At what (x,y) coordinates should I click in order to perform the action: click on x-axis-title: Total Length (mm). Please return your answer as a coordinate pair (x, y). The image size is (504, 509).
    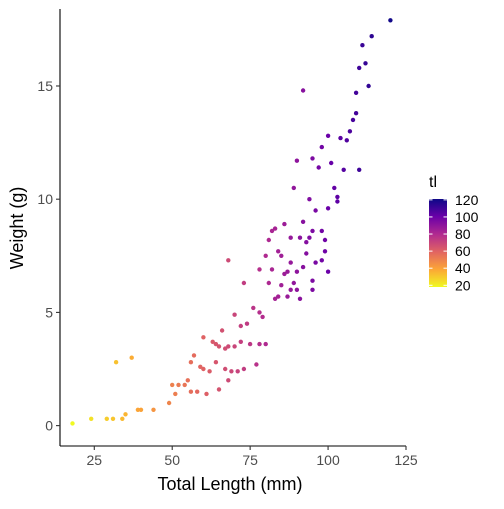
    Looking at the image, I should click on (229, 484).